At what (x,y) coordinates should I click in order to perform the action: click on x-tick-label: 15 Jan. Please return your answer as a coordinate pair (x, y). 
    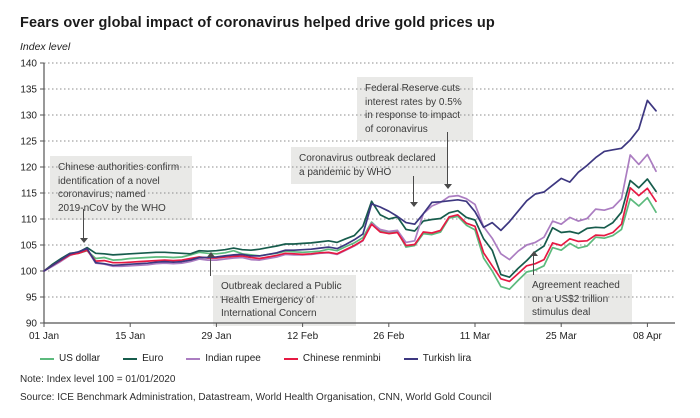
    Looking at the image, I should click on (130, 336).